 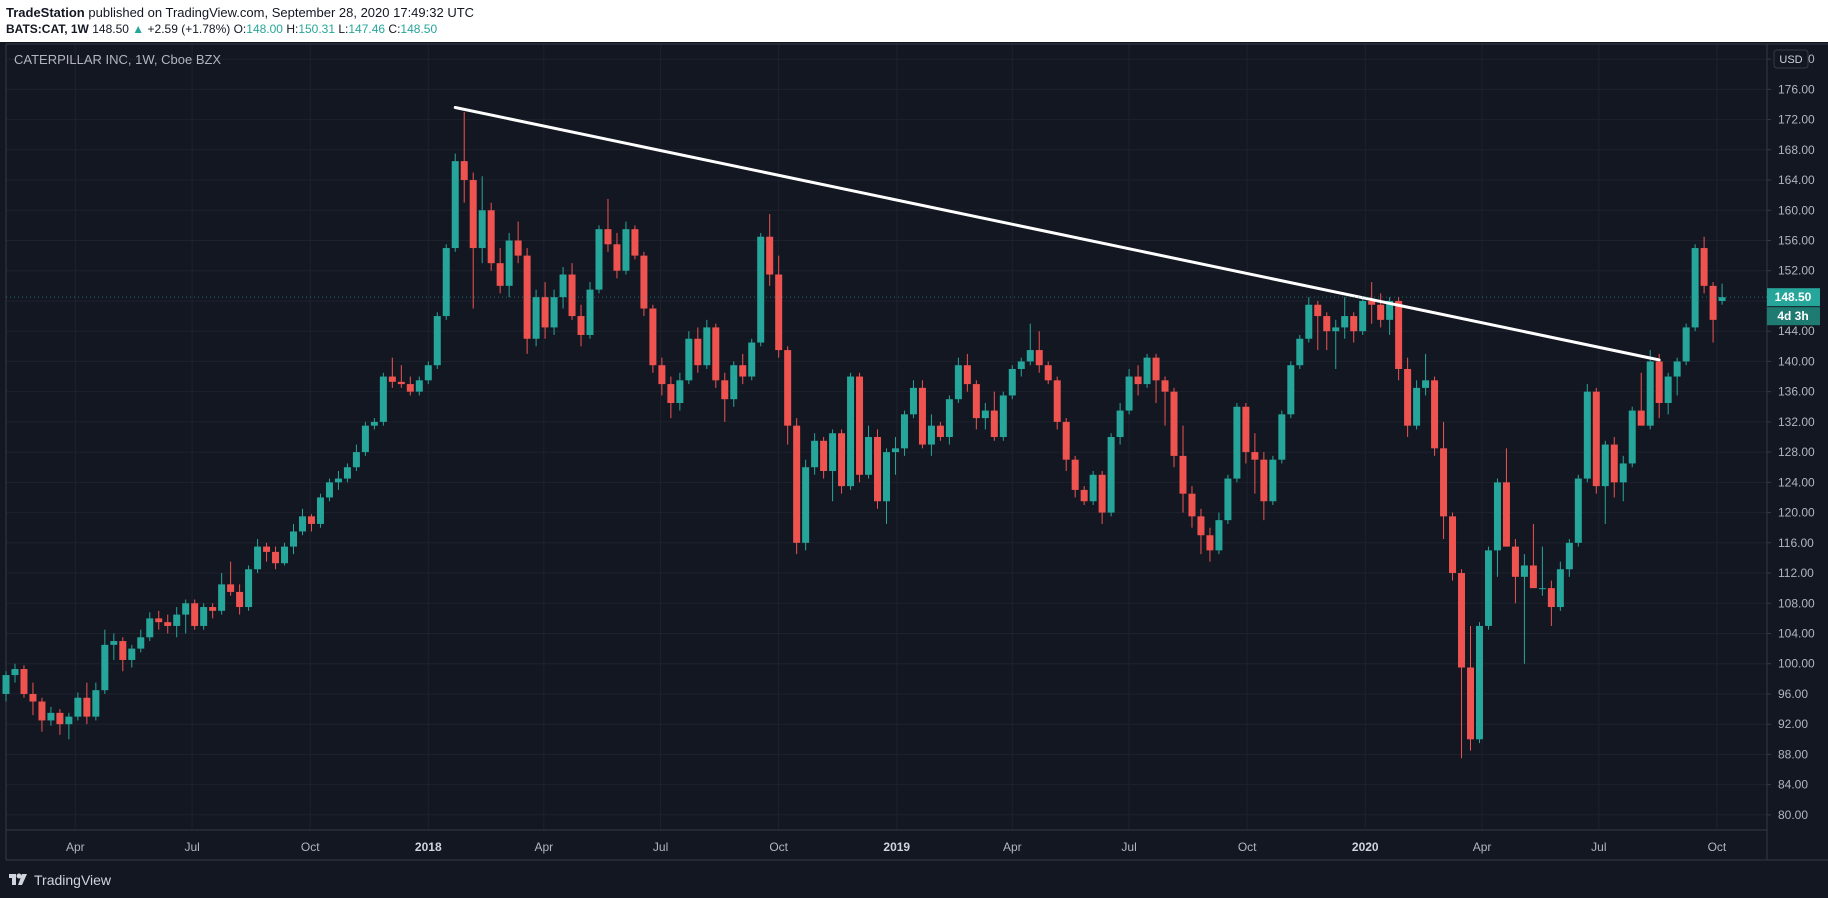 What do you see at coordinates (45, 12) in the screenshot?
I see `publisher-name: TradeStation` at bounding box center [45, 12].